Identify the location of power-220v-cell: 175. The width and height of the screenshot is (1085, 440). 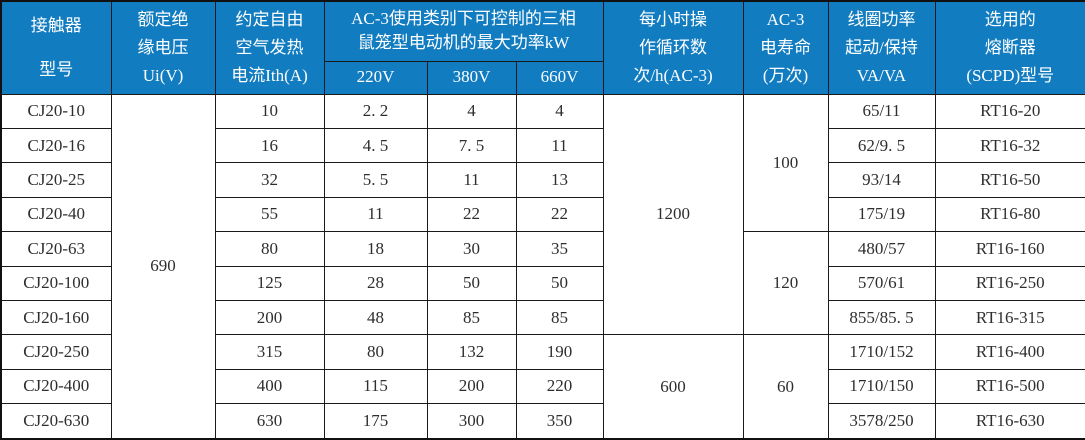
(375, 421).